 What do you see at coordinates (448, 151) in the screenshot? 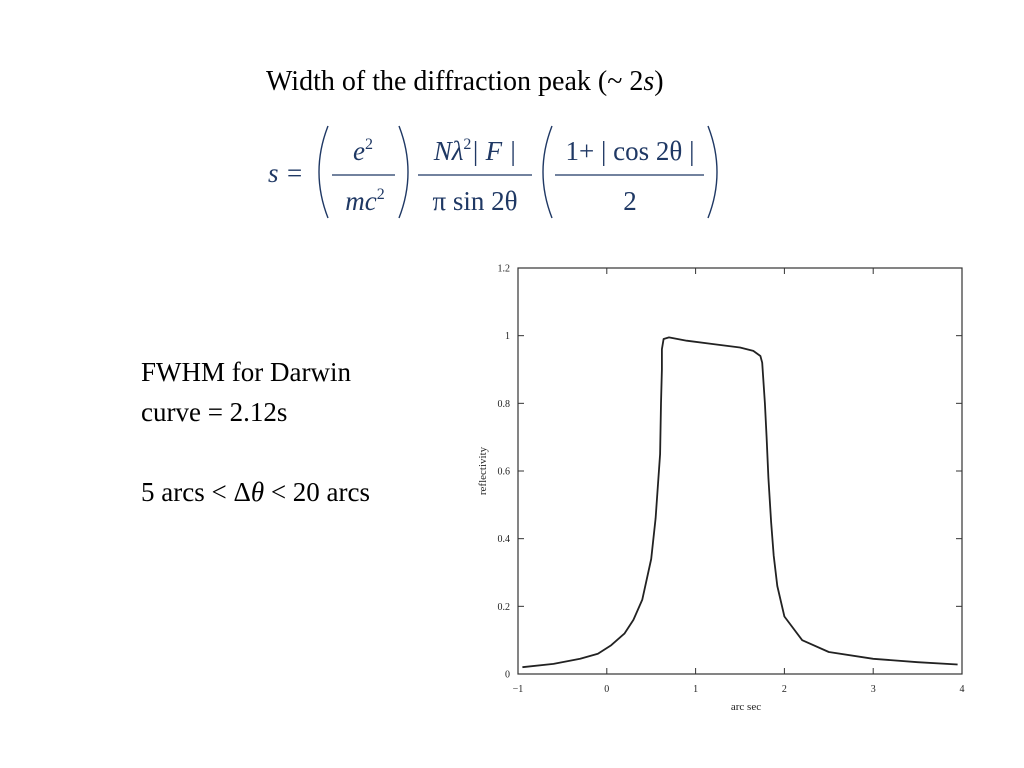
I see `numerator-n-lambda: Nλ` at bounding box center [448, 151].